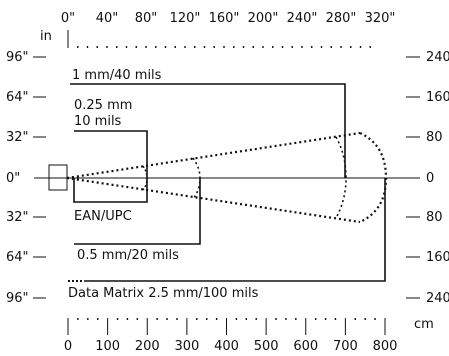 The height and width of the screenshot is (356, 449). I want to click on label-0.25mm: 0.25 mm, so click(103, 105).